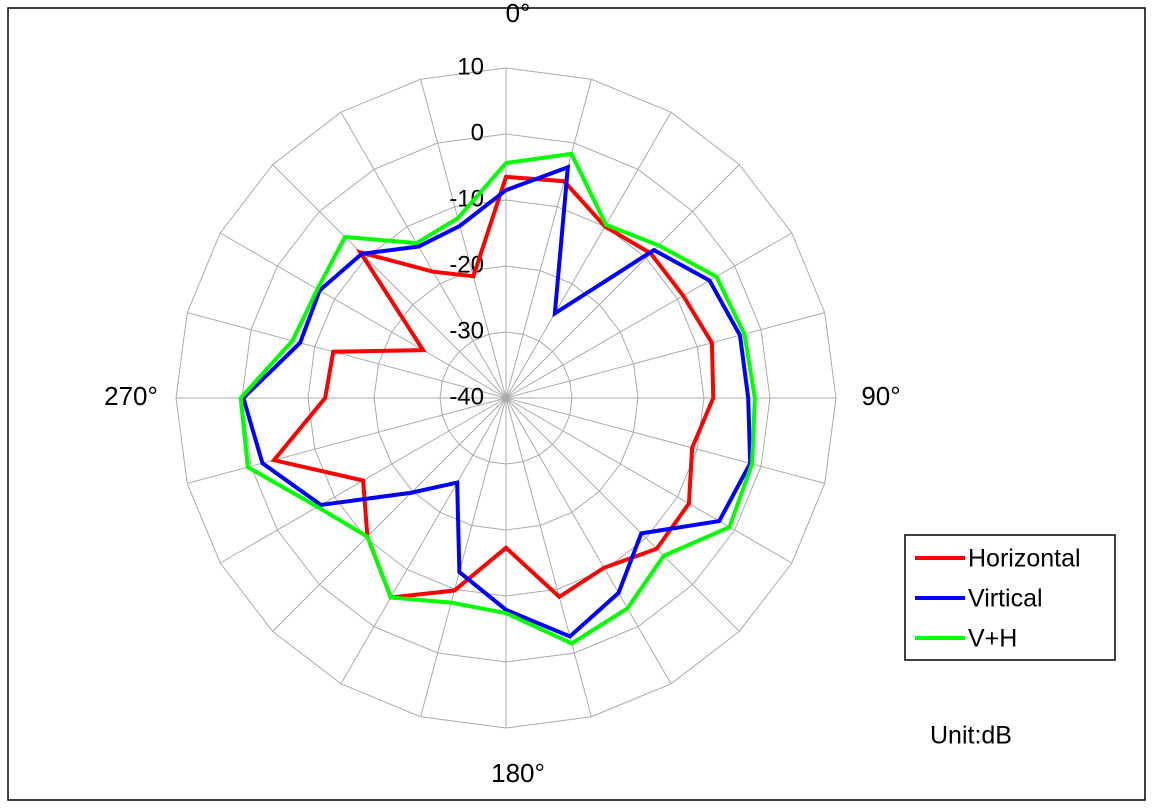 The width and height of the screenshot is (1153, 810). What do you see at coordinates (992, 639) in the screenshot?
I see `legend-label: V+H` at bounding box center [992, 639].